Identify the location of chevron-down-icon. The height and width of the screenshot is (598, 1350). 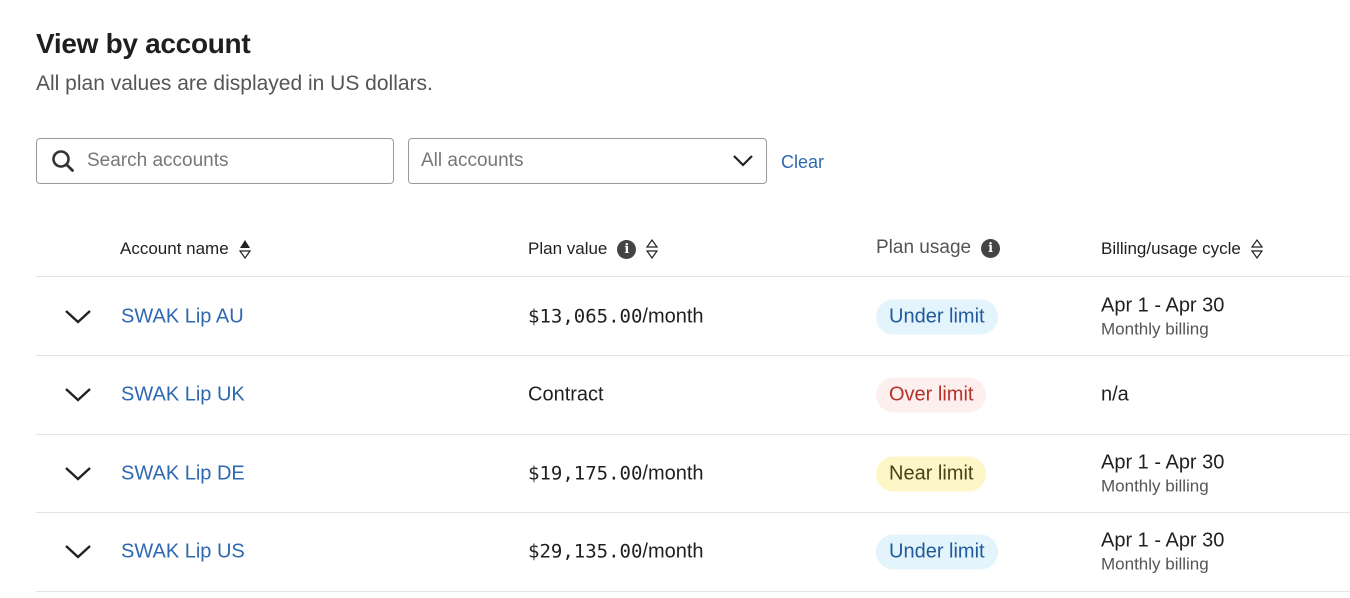
(743, 161).